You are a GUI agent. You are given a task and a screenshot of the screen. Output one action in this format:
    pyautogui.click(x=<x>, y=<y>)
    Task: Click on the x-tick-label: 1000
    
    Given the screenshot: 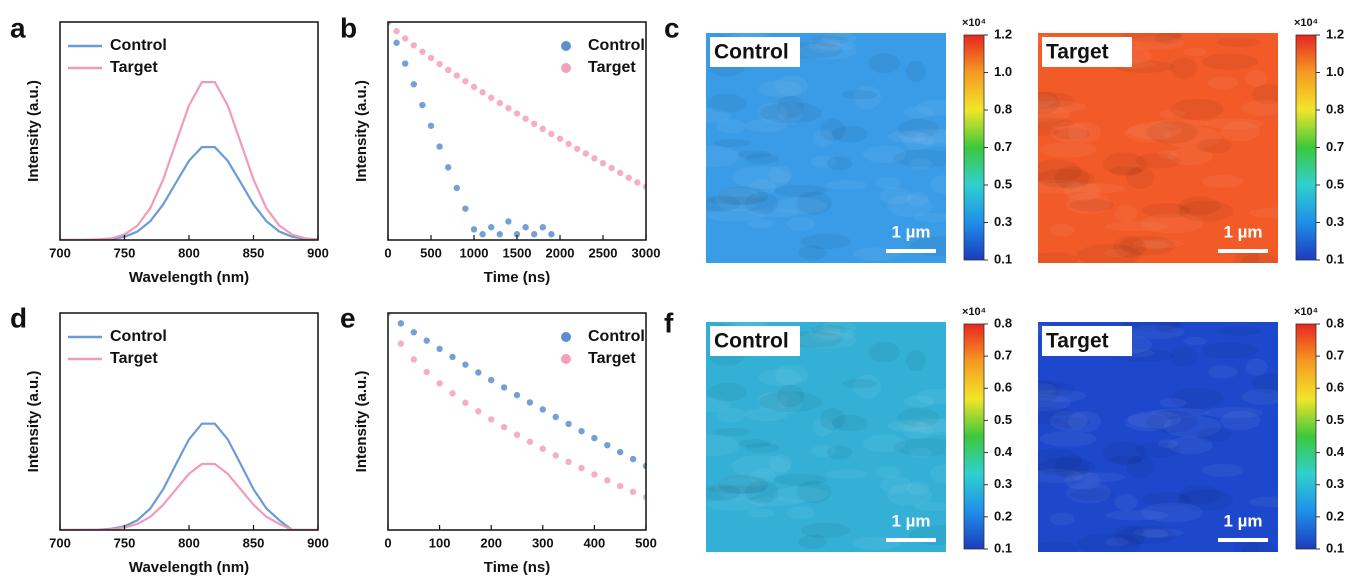 What is the action you would take?
    pyautogui.click(x=474, y=252)
    